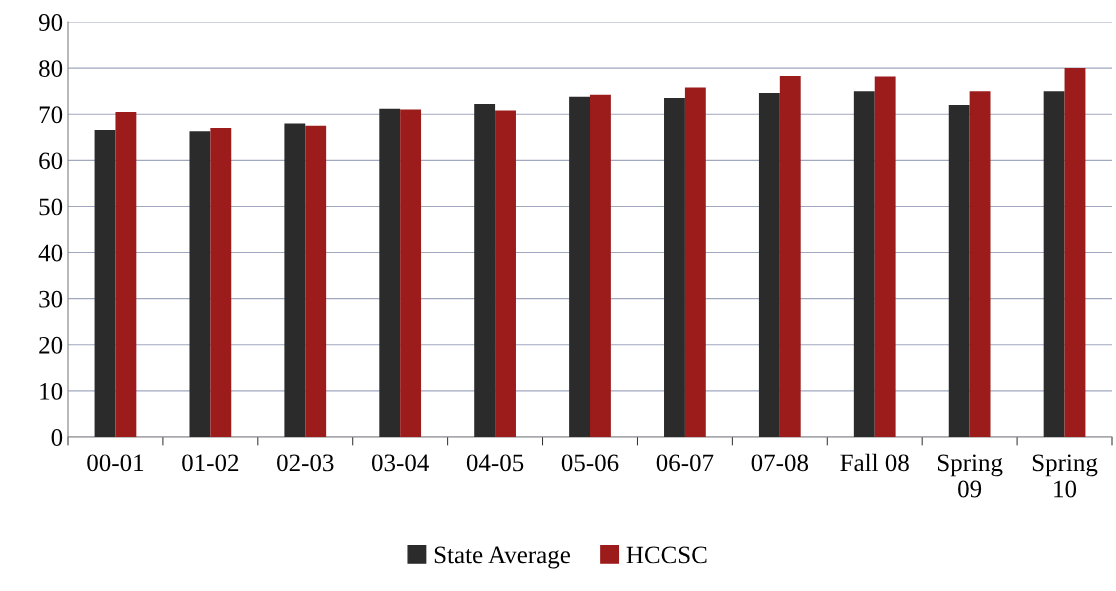 The width and height of the screenshot is (1116, 591). What do you see at coordinates (51, 391) in the screenshot?
I see `y-tick-label: 10` at bounding box center [51, 391].